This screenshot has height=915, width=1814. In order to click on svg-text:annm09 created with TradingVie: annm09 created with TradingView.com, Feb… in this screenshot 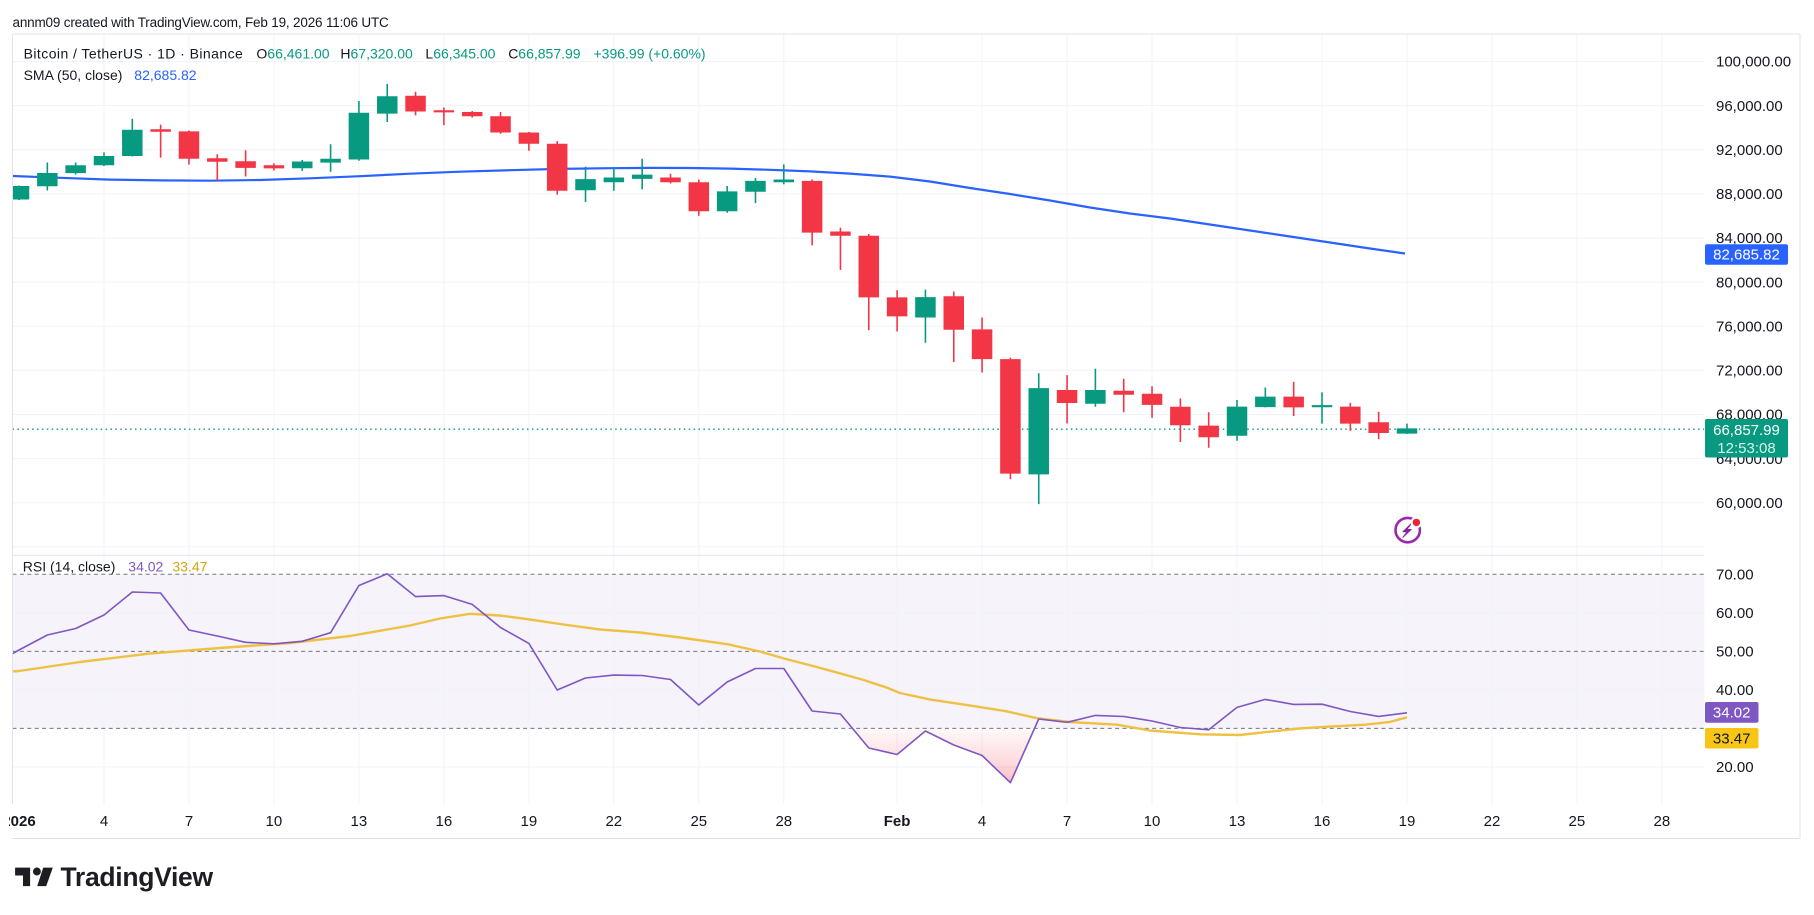, I will do `click(201, 22)`.